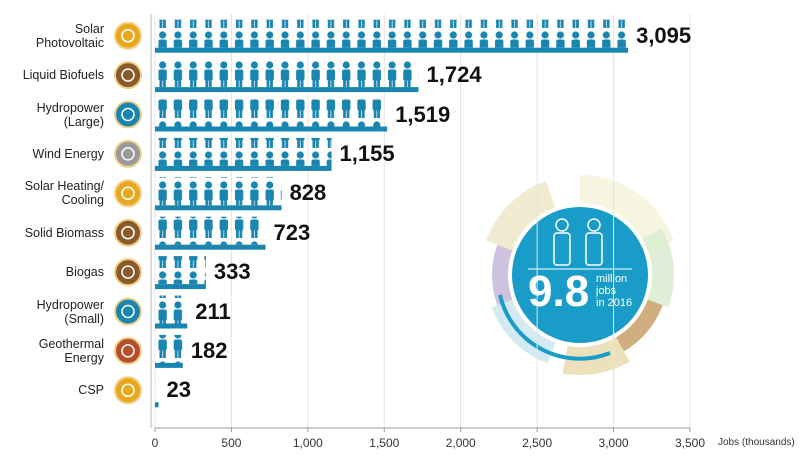  What do you see at coordinates (69, 35) in the screenshot?
I see `category-label: Solar Photovoltaic` at bounding box center [69, 35].